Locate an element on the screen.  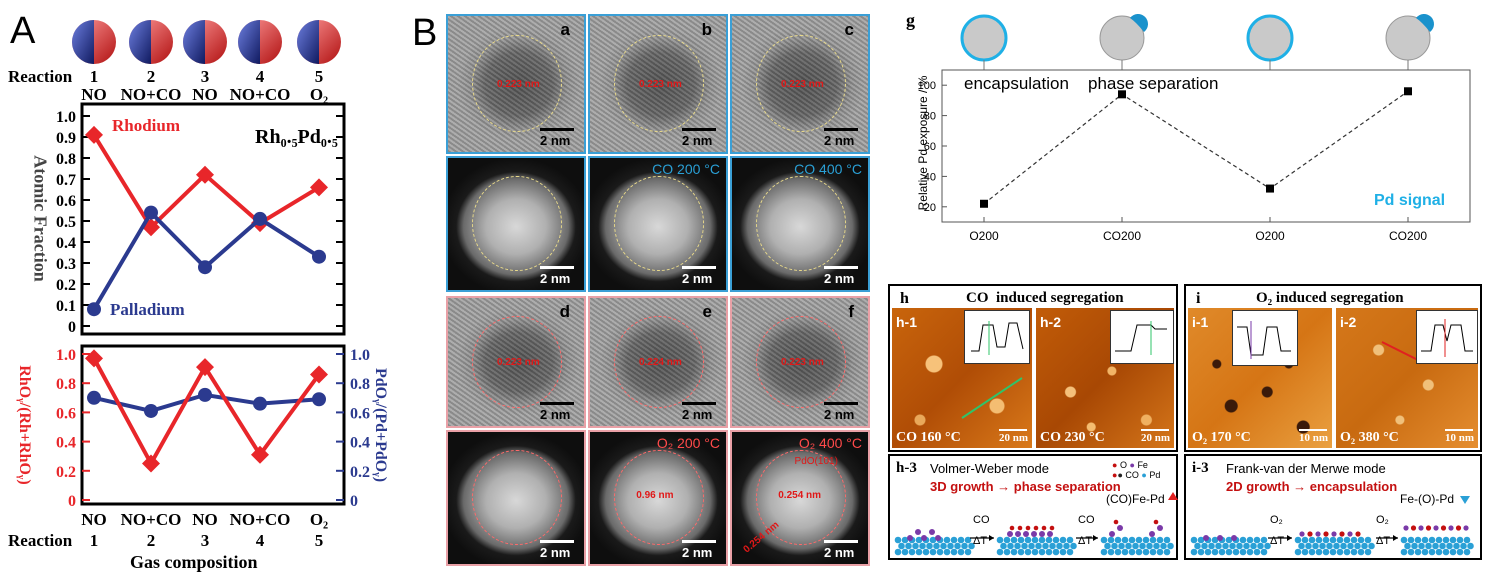
top-axis-tick-label: 0.8 is located at coordinates (66, 159).